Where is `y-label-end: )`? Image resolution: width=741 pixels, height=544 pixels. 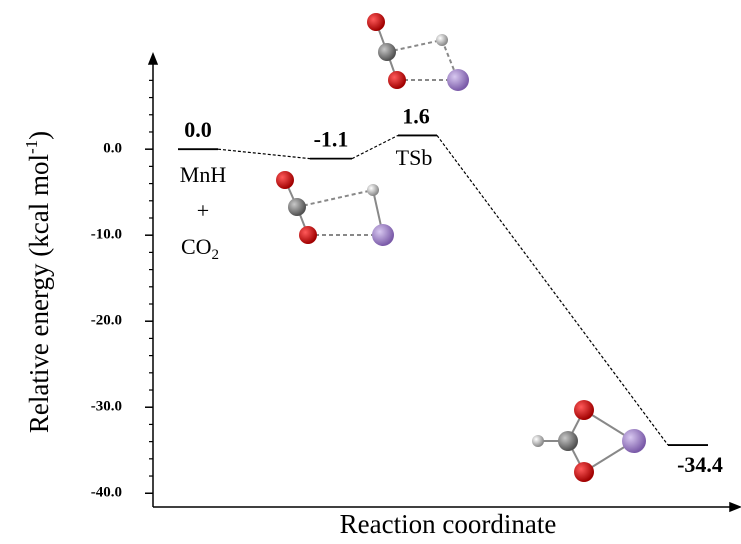 y-label-end: ) is located at coordinates (39, 135).